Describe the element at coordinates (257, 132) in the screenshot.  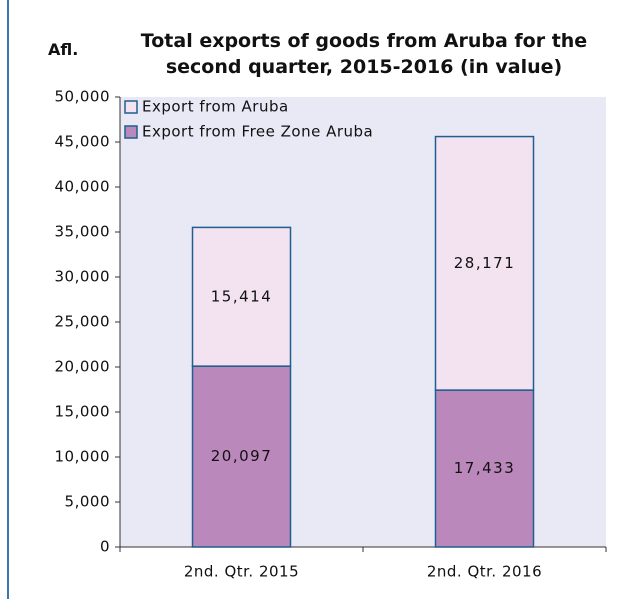
I see `legend-label: Export from Free Zone Aruba` at that location.